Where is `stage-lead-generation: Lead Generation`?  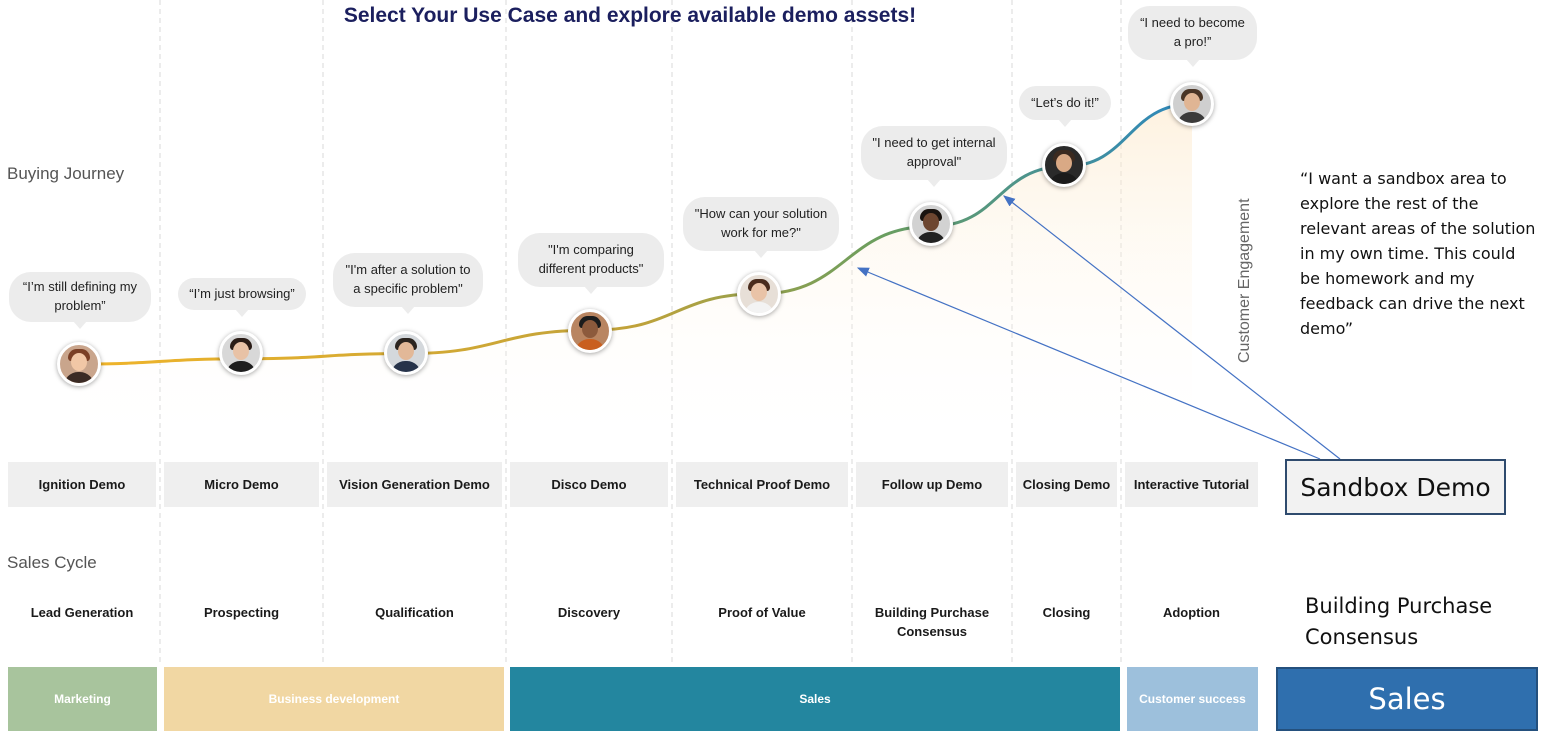
stage-lead-generation: Lead Generation is located at coordinates (82, 612).